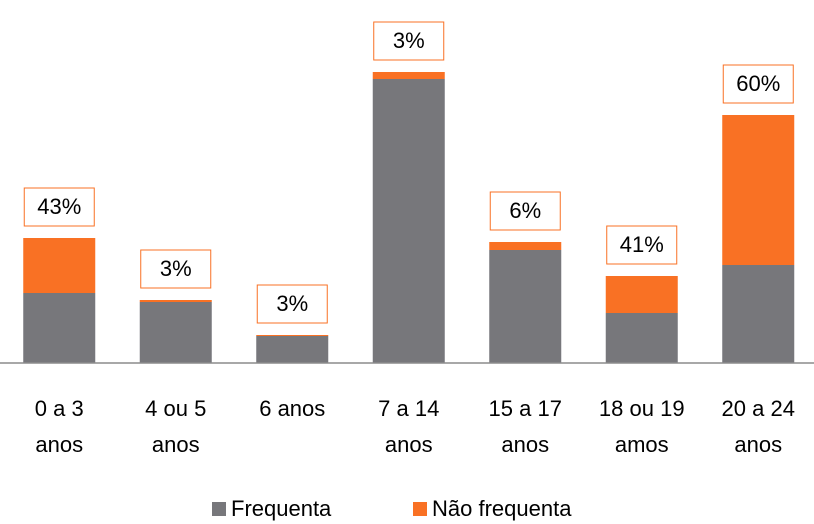  I want to click on data-label: 43%, so click(59, 206).